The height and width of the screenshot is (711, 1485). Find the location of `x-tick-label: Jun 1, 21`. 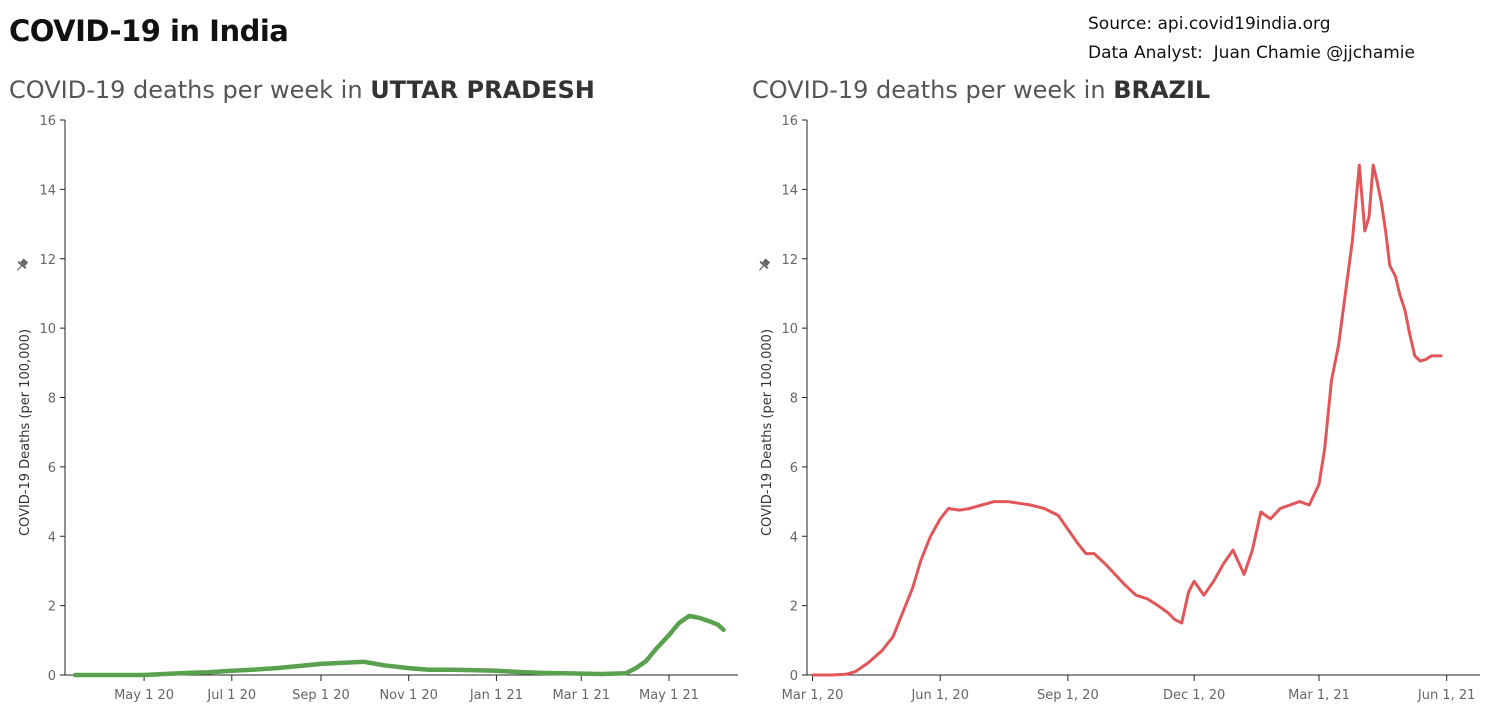

x-tick-label: Jun 1, 21 is located at coordinates (1446, 695).